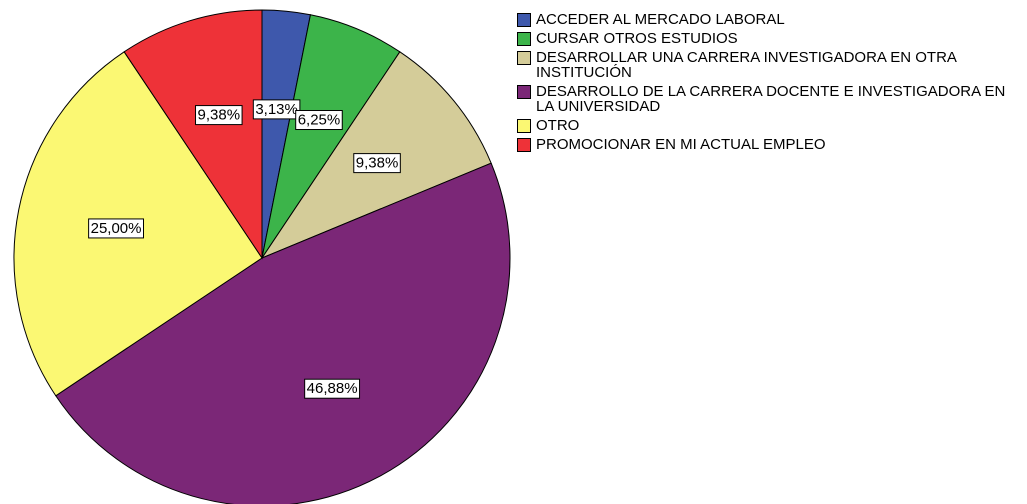  Describe the element at coordinates (193, 134) in the screenshot. I see `pie-slice` at that location.